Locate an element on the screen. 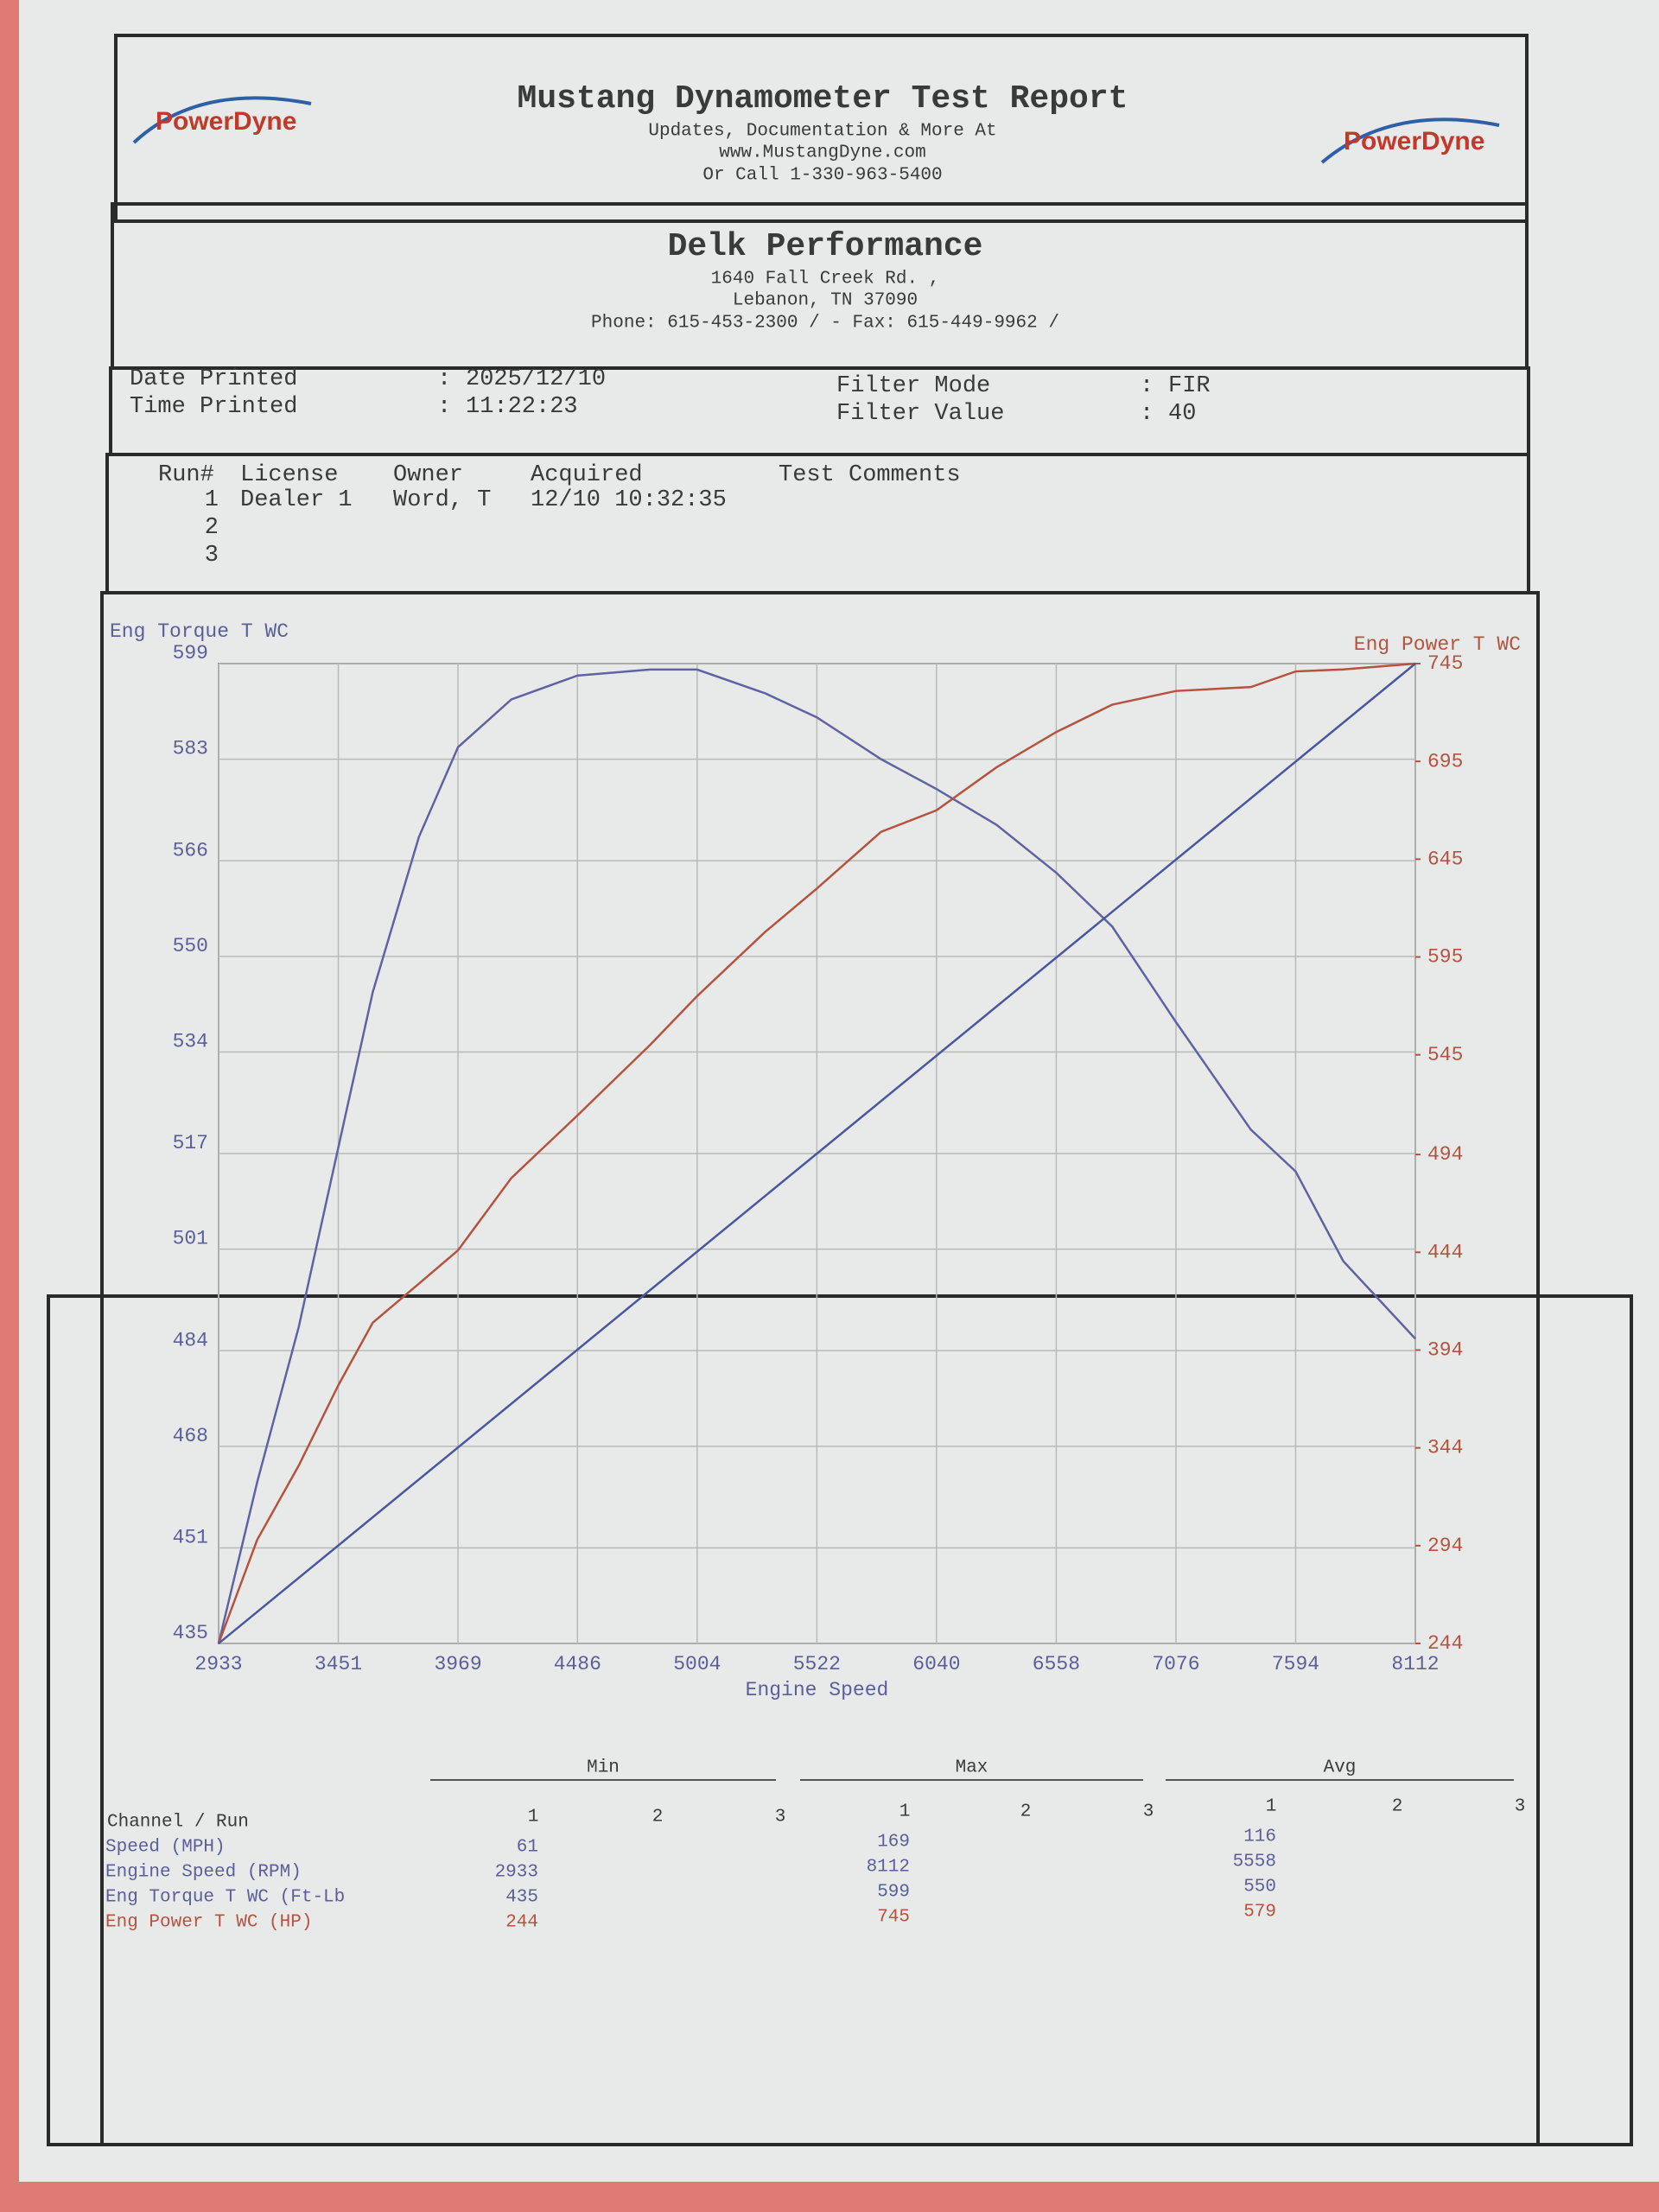 The height and width of the screenshot is (2212, 1659). x-tick-label: 5004 is located at coordinates (697, 1664).